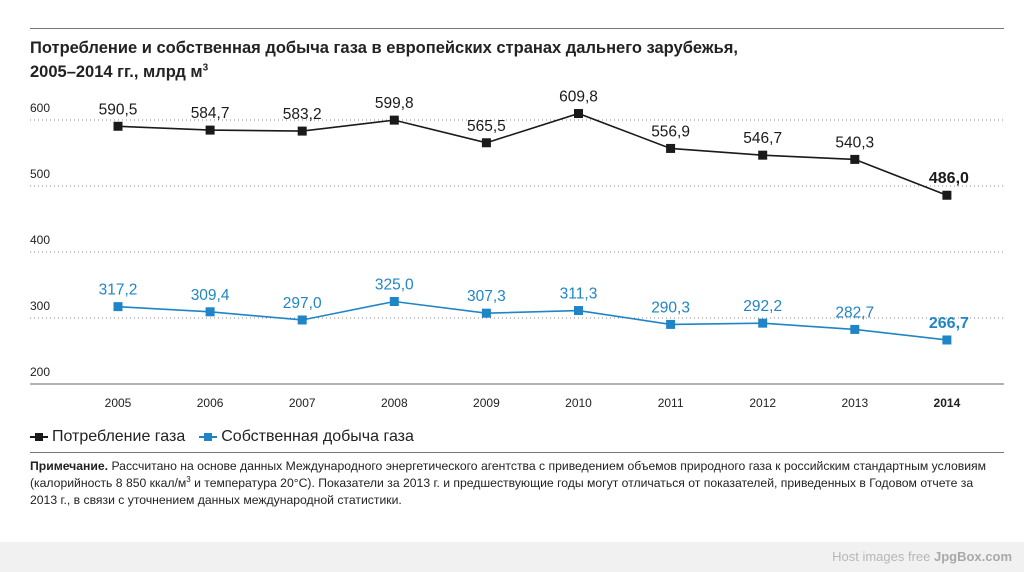 This screenshot has width=1024, height=572. What do you see at coordinates (854, 312) in the screenshot?
I see `data-label-production-2013: 282,7` at bounding box center [854, 312].